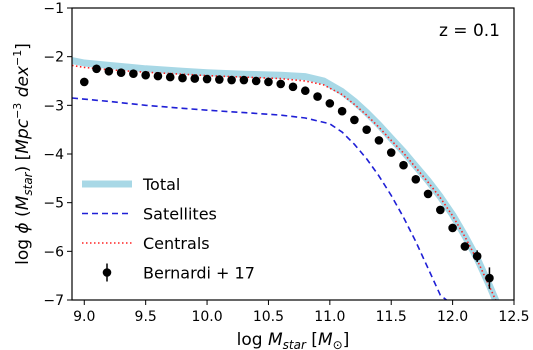 This screenshot has width=533, height=350. What do you see at coordinates (469, 31) in the screenshot?
I see `redshift-annotation: z = 0.1` at bounding box center [469, 31].